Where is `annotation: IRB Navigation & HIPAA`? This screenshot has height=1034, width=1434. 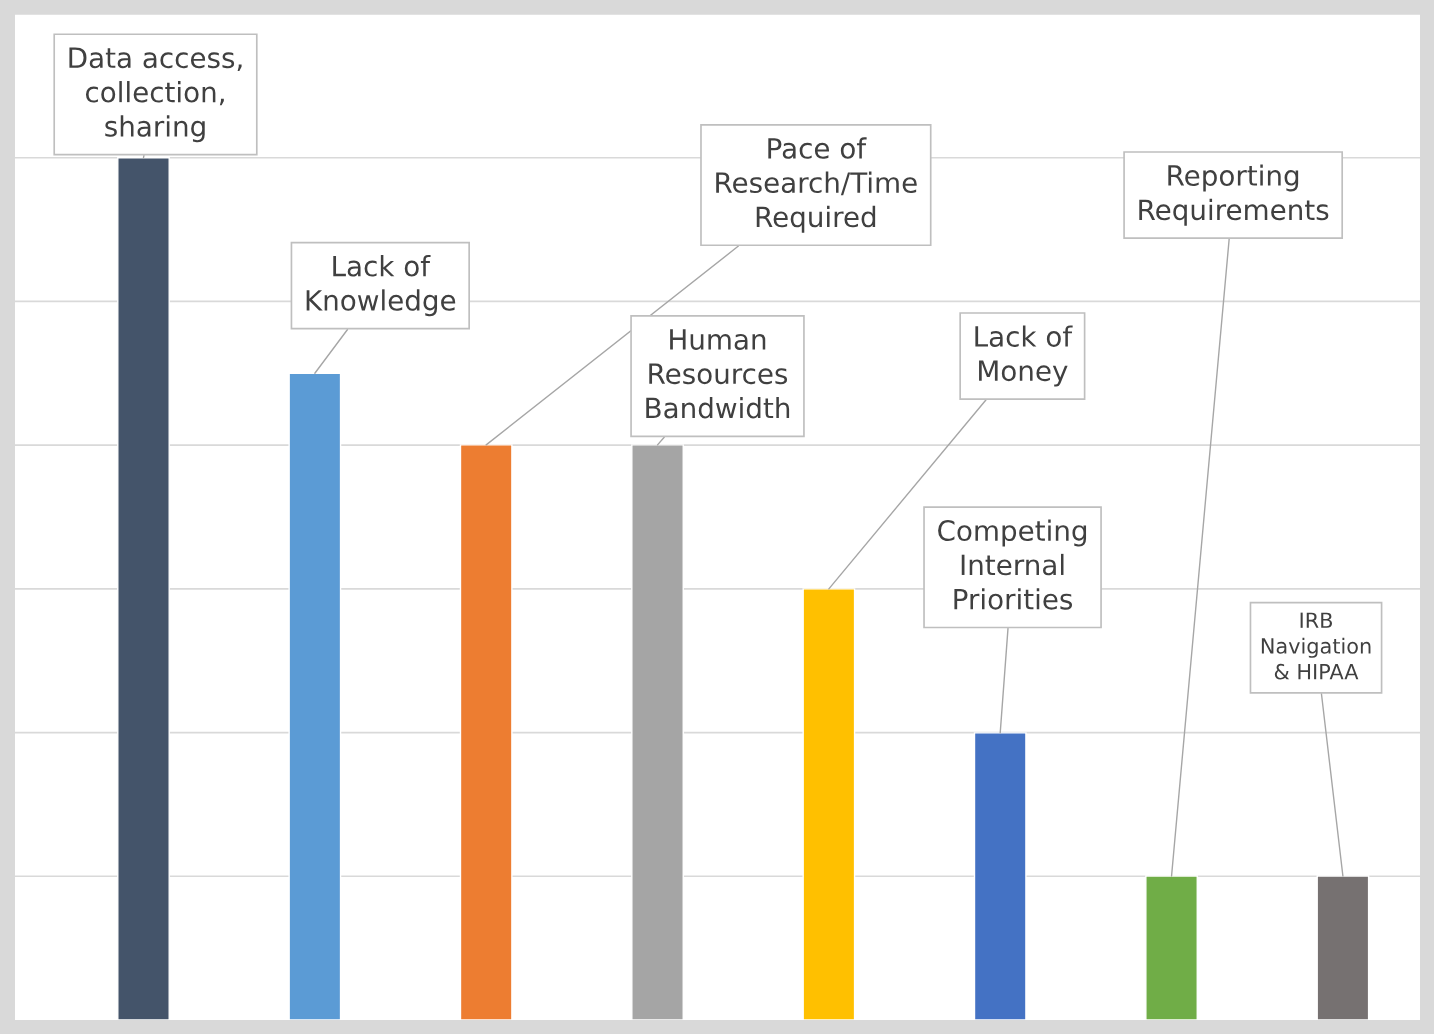
annotation: IRB Navigation & HIPAA is located at coordinates (1316, 646).